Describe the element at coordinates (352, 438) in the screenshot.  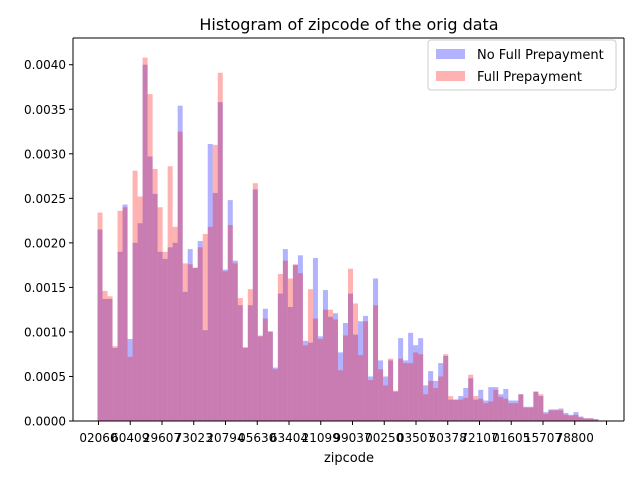
I see `x-tick-label-8: 99037` at that location.